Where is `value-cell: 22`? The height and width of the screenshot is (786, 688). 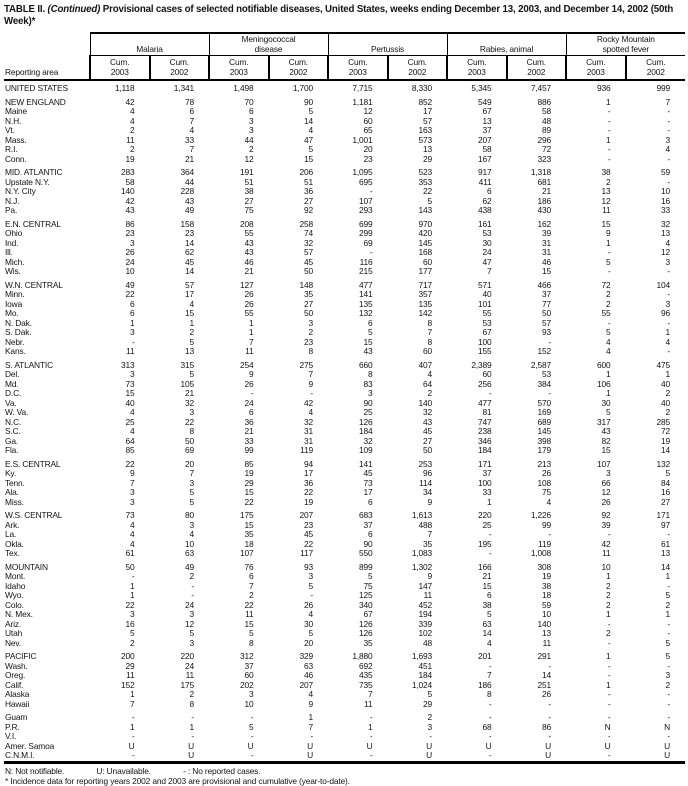 value-cell: 22 is located at coordinates (130, 294).